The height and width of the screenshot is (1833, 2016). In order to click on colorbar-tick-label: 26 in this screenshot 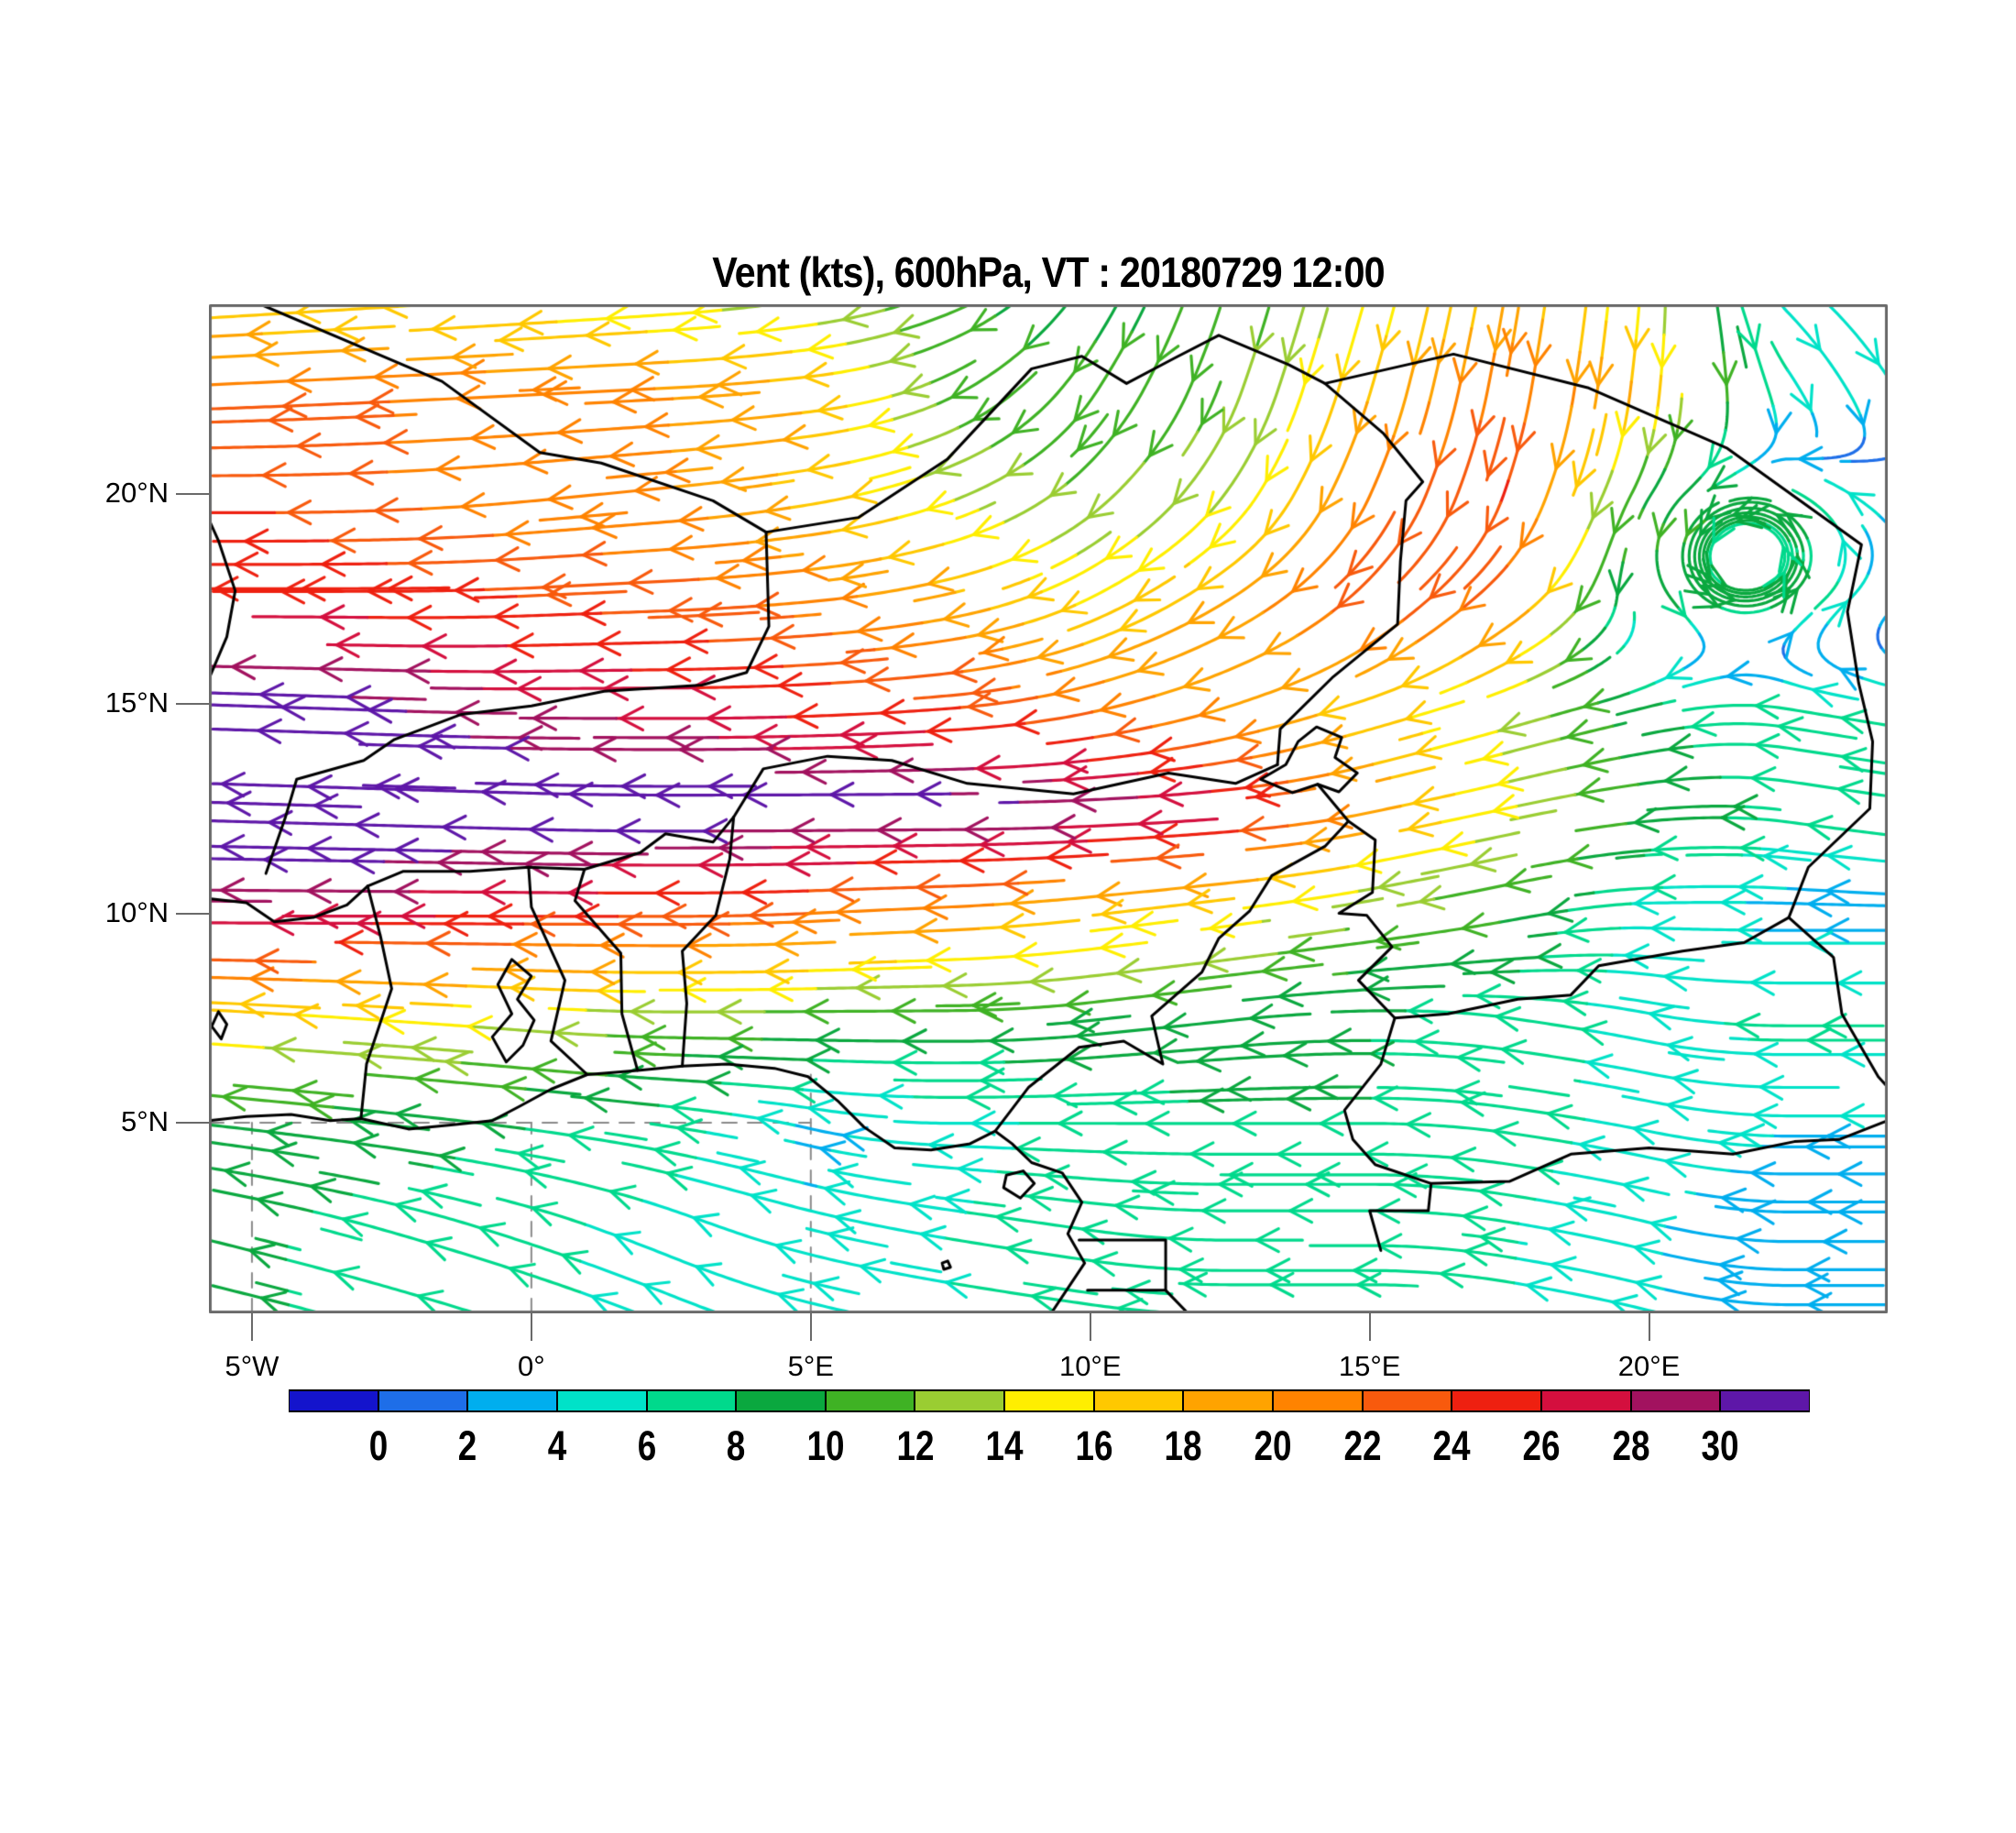, I will do `click(1541, 1445)`.